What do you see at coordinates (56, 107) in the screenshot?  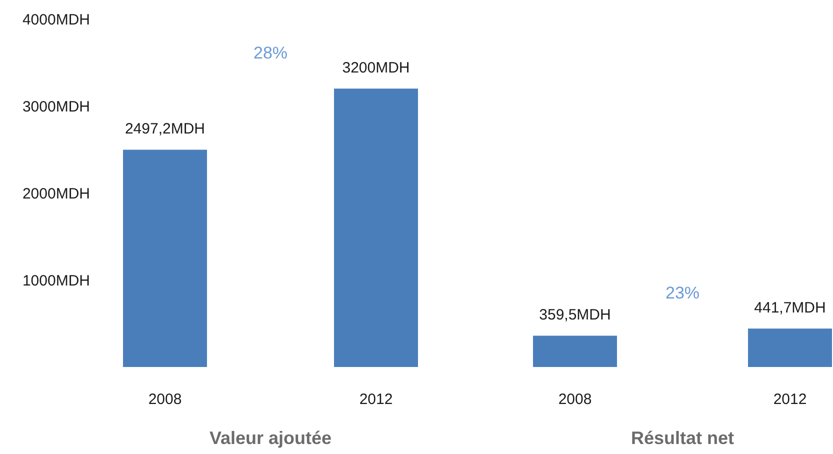 I see `y-tick-label: 3000MDH` at bounding box center [56, 107].